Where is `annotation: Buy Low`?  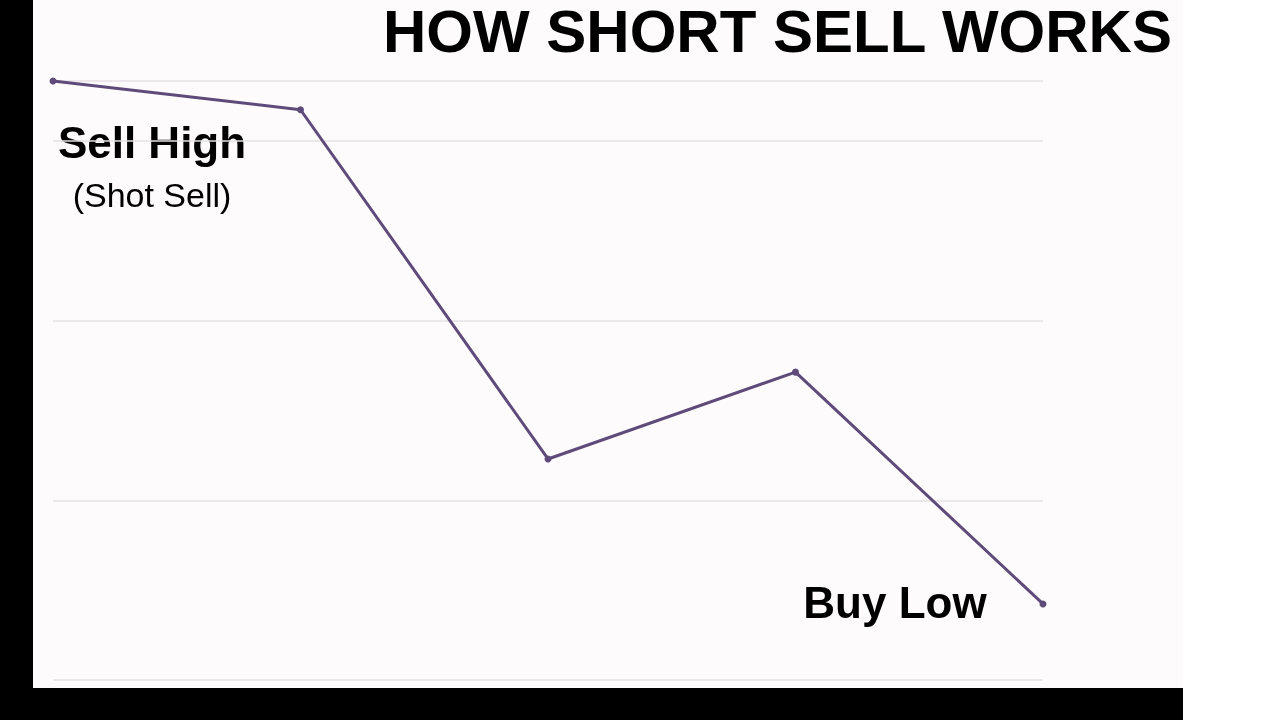 annotation: Buy Low is located at coordinates (895, 602).